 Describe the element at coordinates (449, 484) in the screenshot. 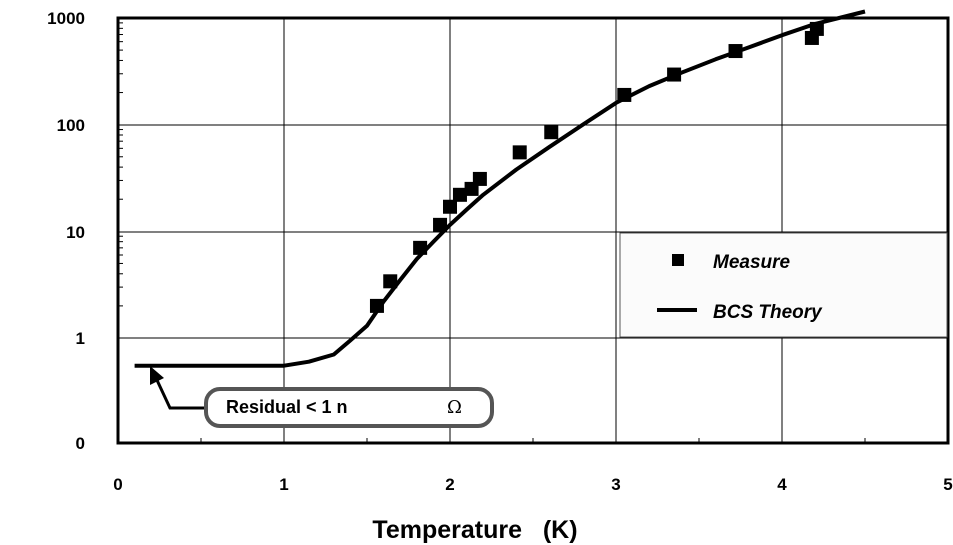

I see `x-tick-label: 2` at that location.